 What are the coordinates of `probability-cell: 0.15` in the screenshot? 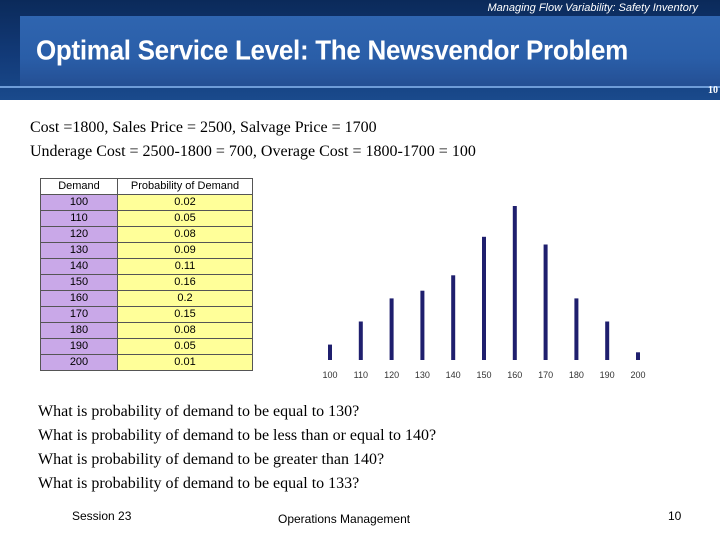 It's located at (185, 314).